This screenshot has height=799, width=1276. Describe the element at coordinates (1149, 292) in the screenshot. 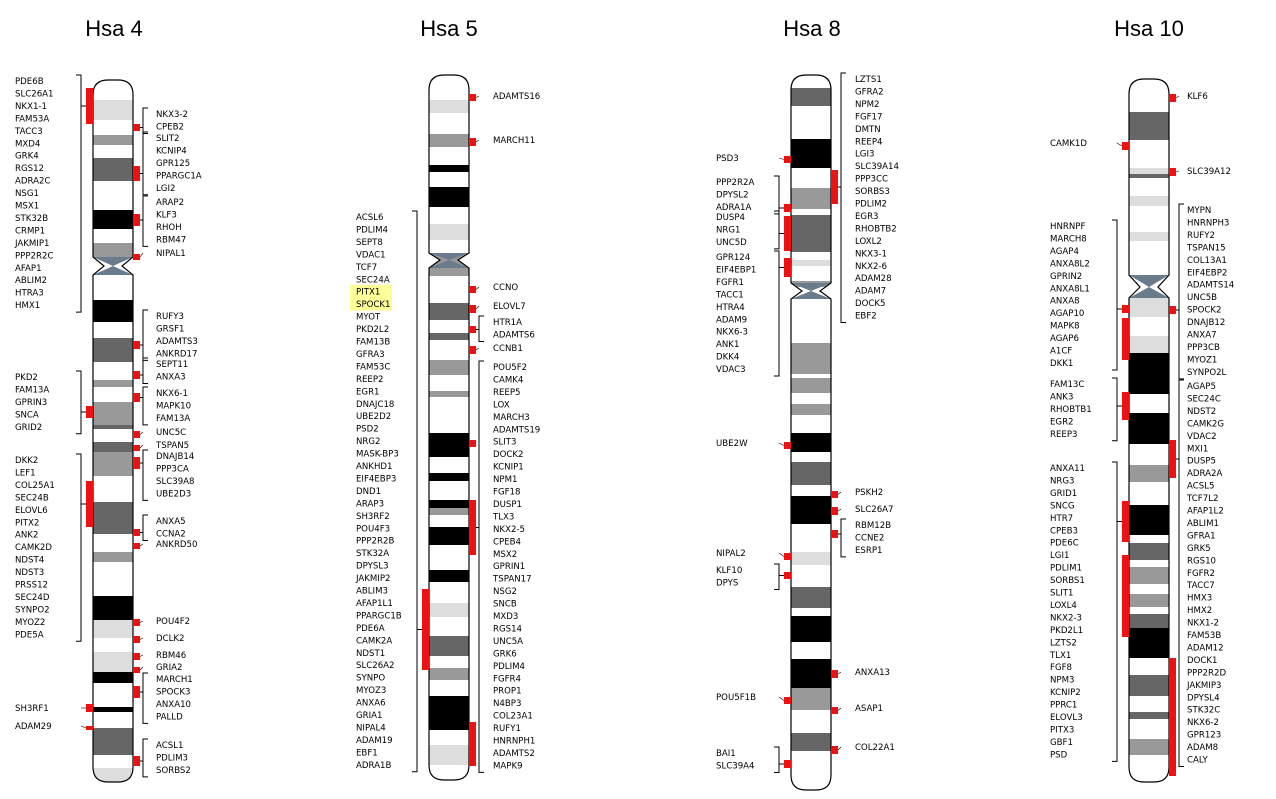

I see `centromere` at that location.